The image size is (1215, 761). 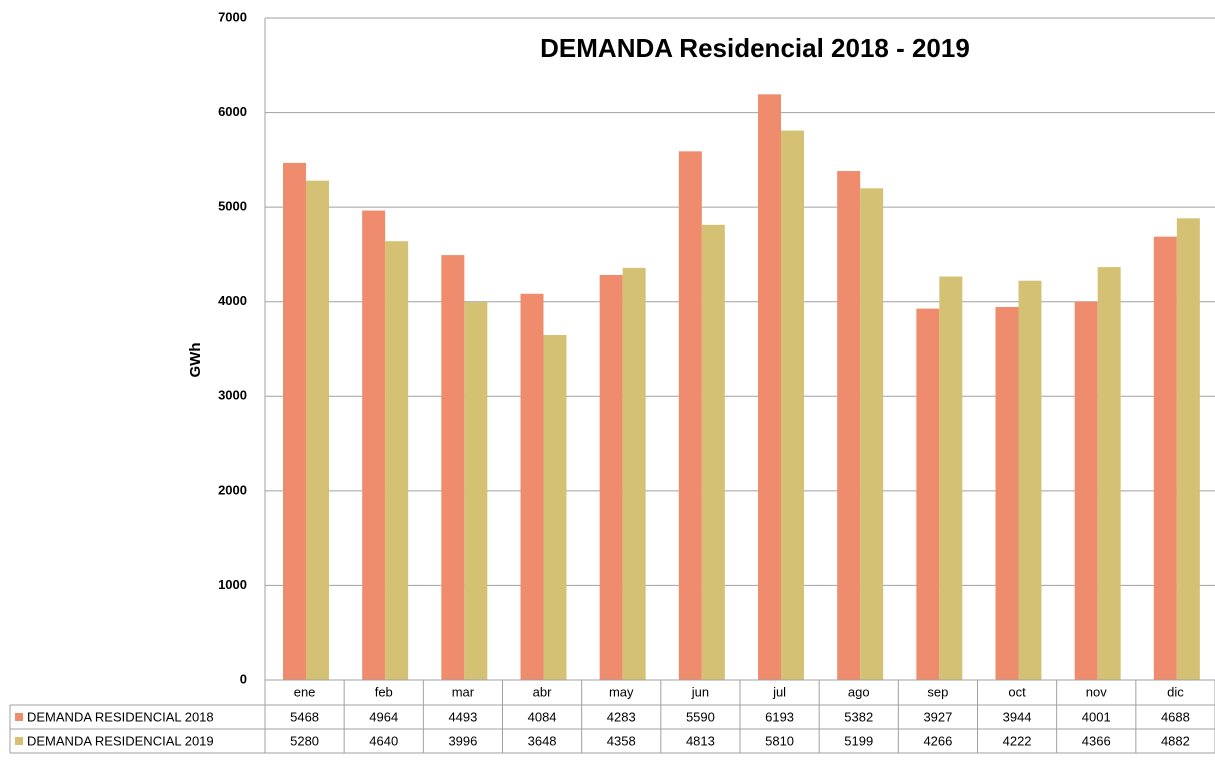 I want to click on chart-title: DEMANDA Residencial 2018 - 2019, so click(x=755, y=48).